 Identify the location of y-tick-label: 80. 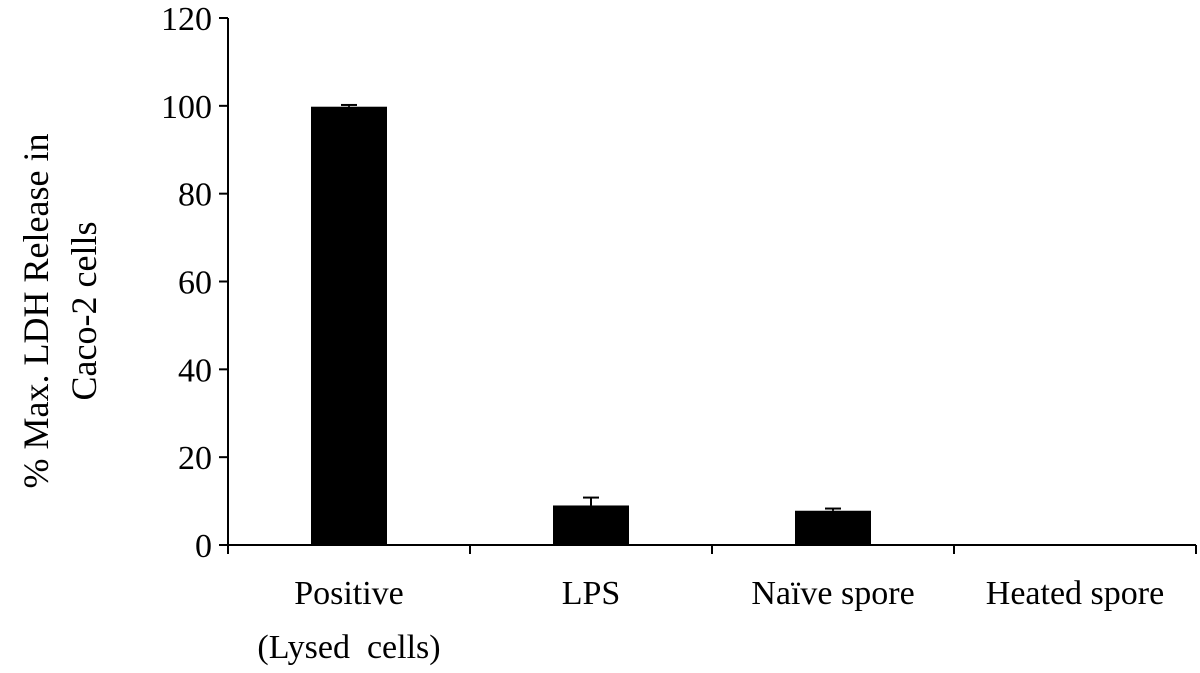
(195, 195).